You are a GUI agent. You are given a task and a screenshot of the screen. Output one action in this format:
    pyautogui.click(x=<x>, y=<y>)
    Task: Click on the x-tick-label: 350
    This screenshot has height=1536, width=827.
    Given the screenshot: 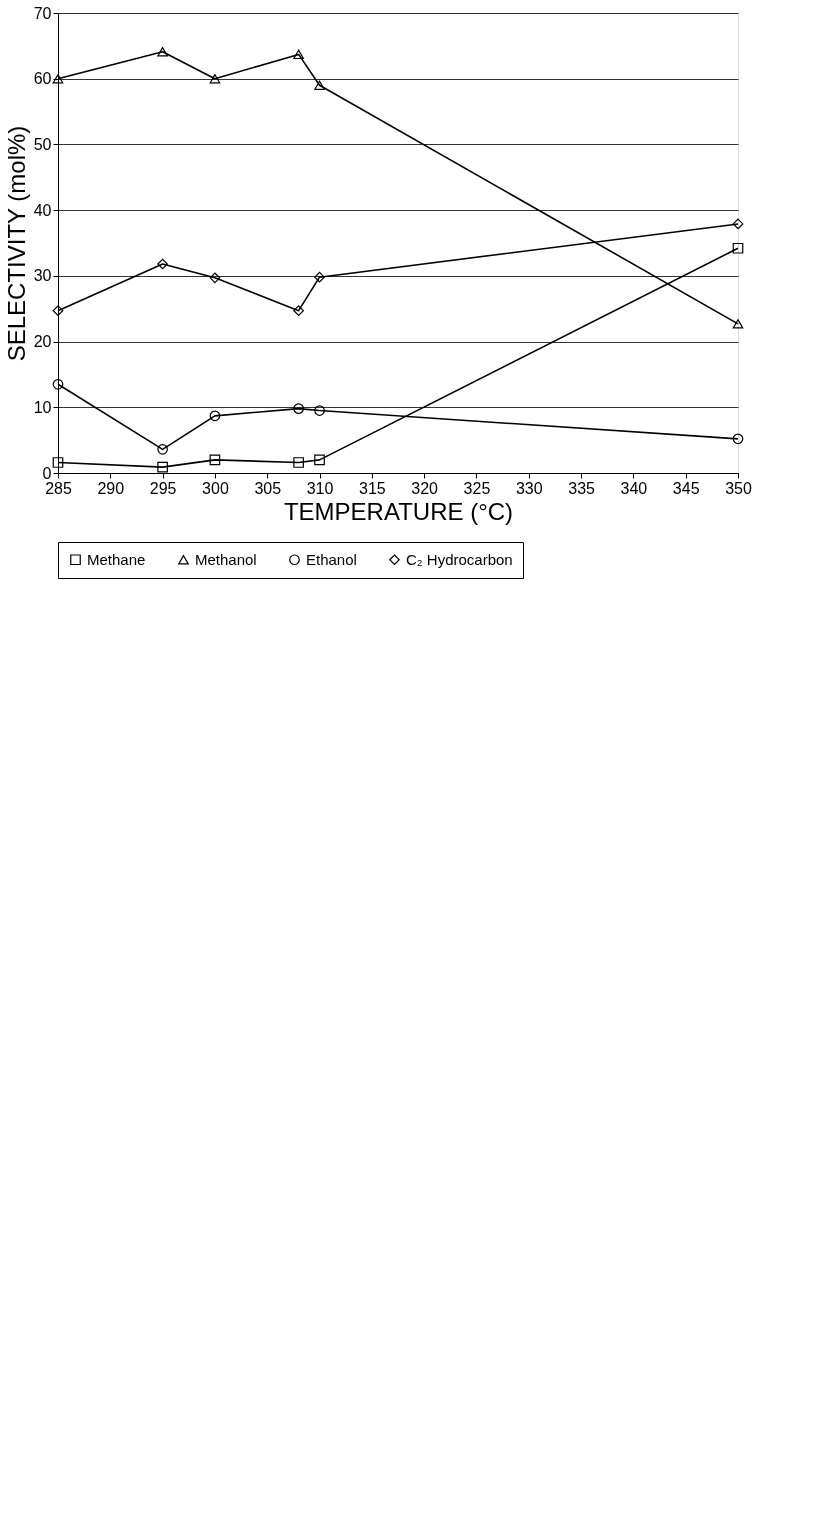 What is the action you would take?
    pyautogui.click(x=738, y=488)
    